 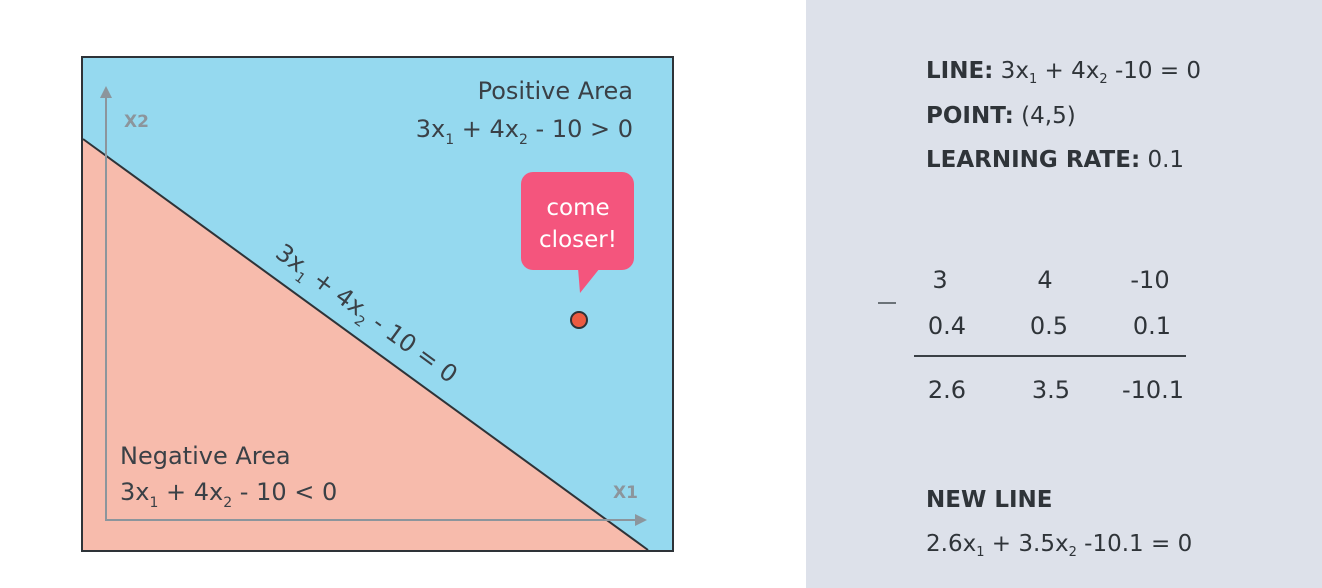 What do you see at coordinates (625, 493) in the screenshot?
I see `x1-axis-label: X1` at bounding box center [625, 493].